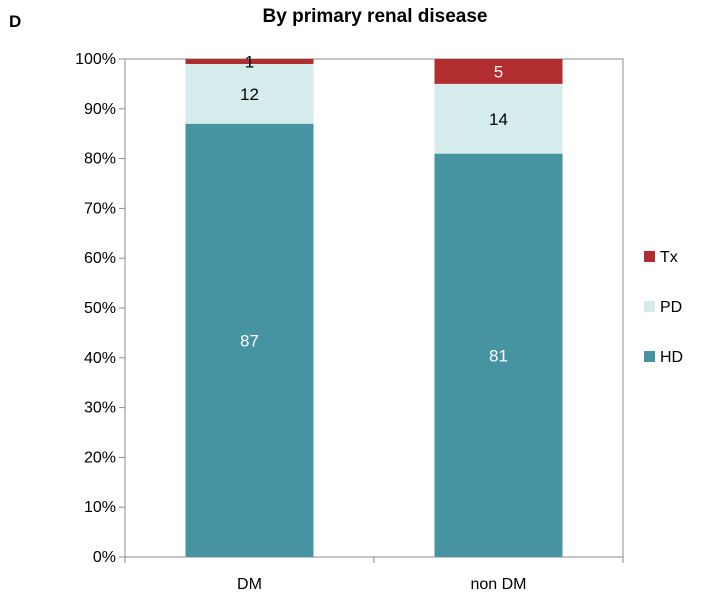 The image size is (701, 598). Describe the element at coordinates (100, 358) in the screenshot. I see `y-tick-label: 40%` at that location.